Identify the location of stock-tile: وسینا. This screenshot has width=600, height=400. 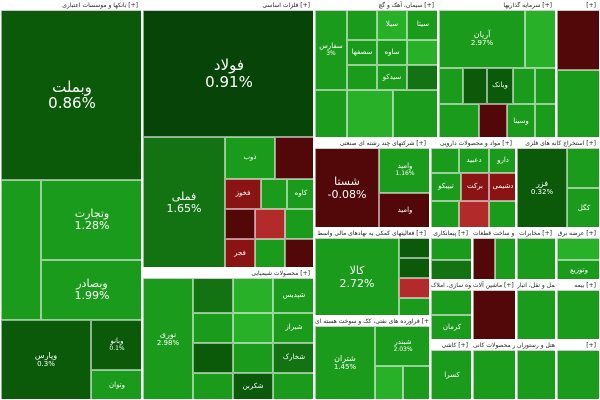
(521, 120).